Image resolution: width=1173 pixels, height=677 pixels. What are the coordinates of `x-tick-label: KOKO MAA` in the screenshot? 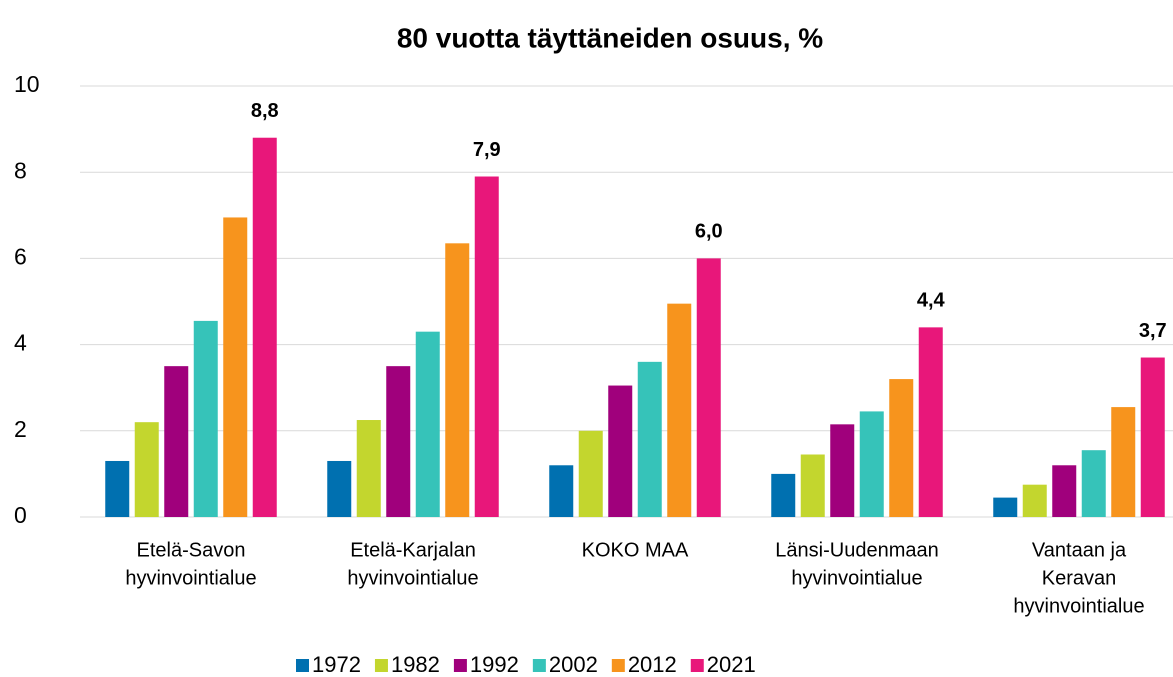 It's located at (635, 550).